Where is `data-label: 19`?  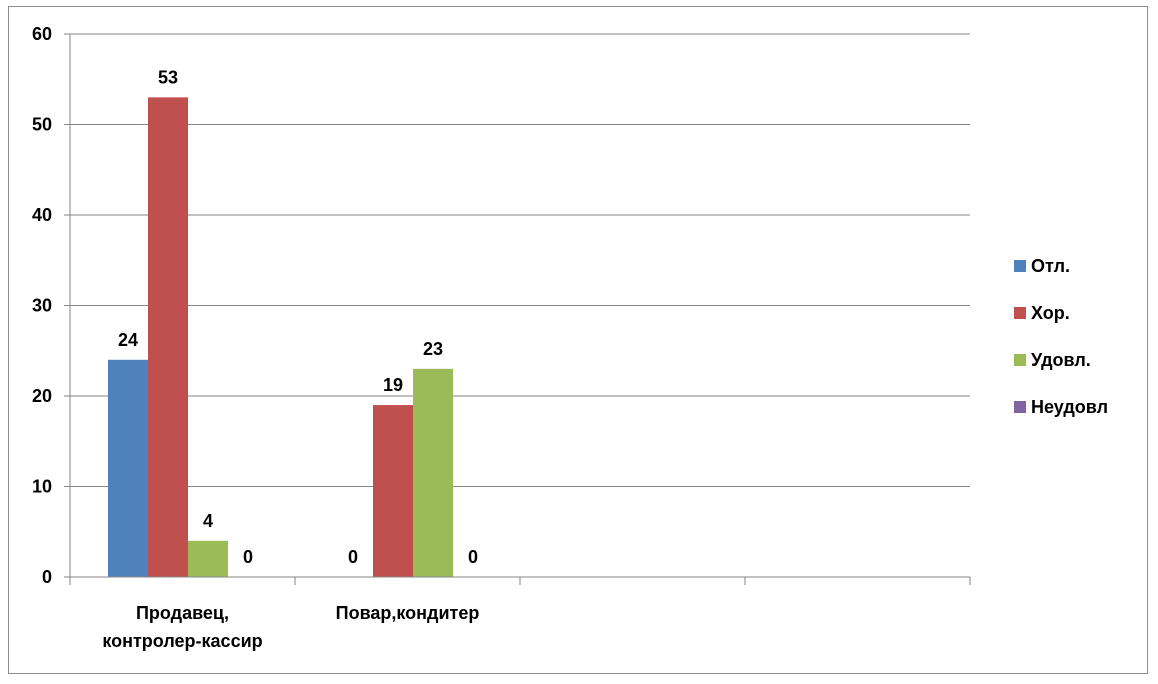
data-label: 19 is located at coordinates (393, 385).